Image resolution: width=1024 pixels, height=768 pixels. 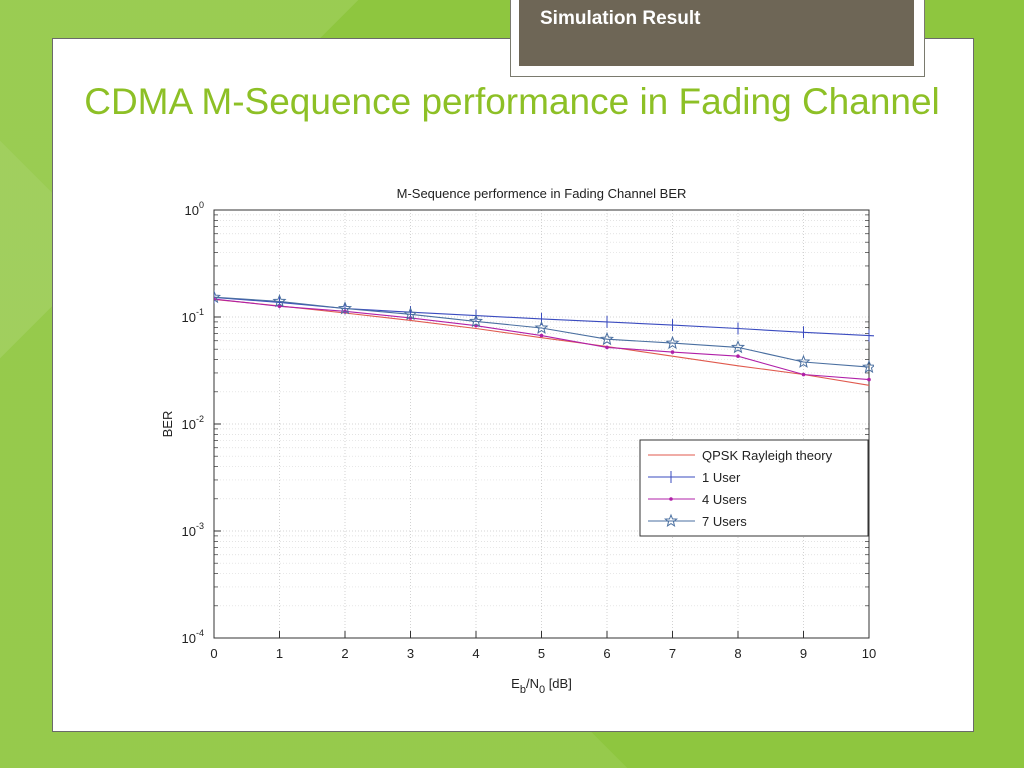 I want to click on y-tick-label: 10⁻², so click(x=193, y=423).